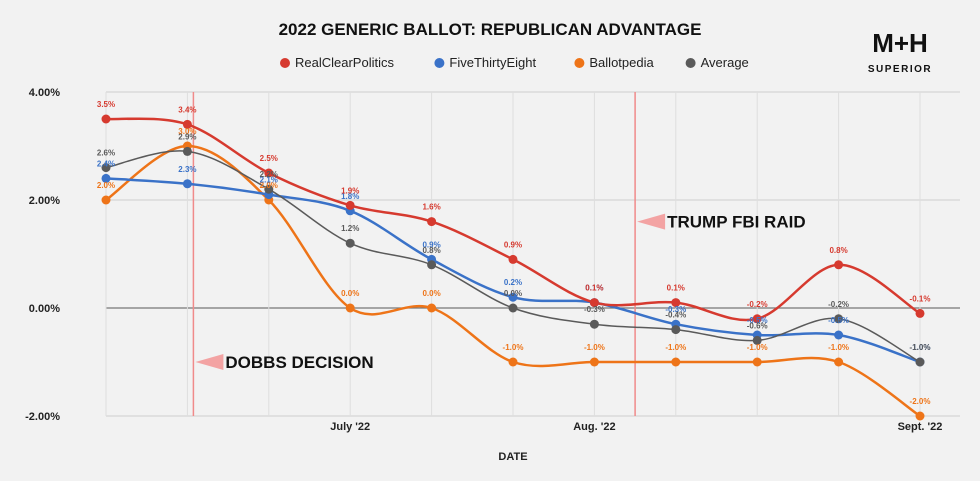 This screenshot has height=481, width=980. What do you see at coordinates (594, 309) in the screenshot?
I see `data-label-average: -0.3%` at bounding box center [594, 309].